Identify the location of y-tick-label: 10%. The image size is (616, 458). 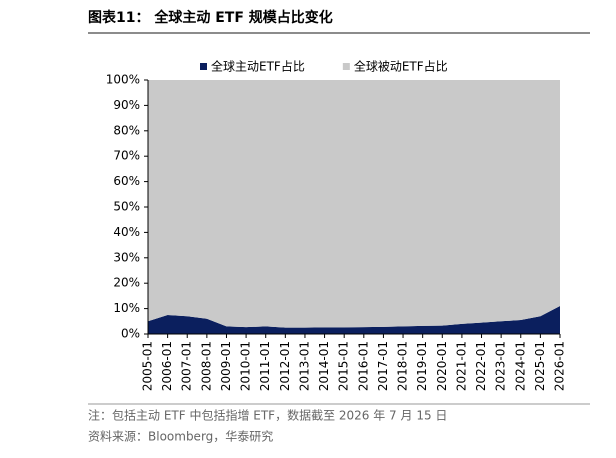
(126, 308).